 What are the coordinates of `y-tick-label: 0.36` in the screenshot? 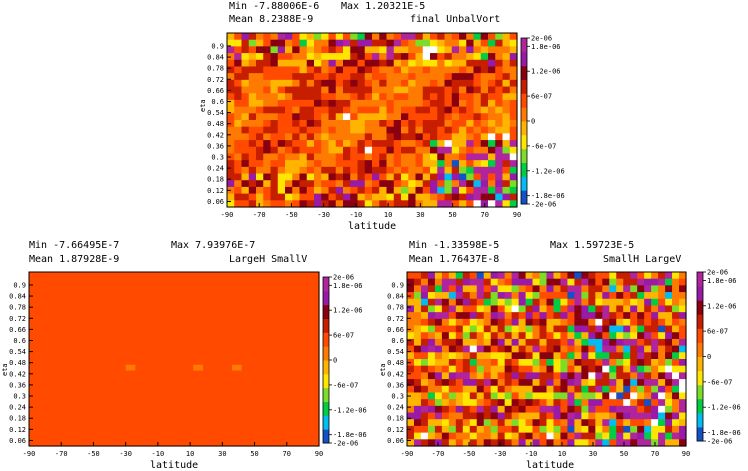 It's located at (17, 385).